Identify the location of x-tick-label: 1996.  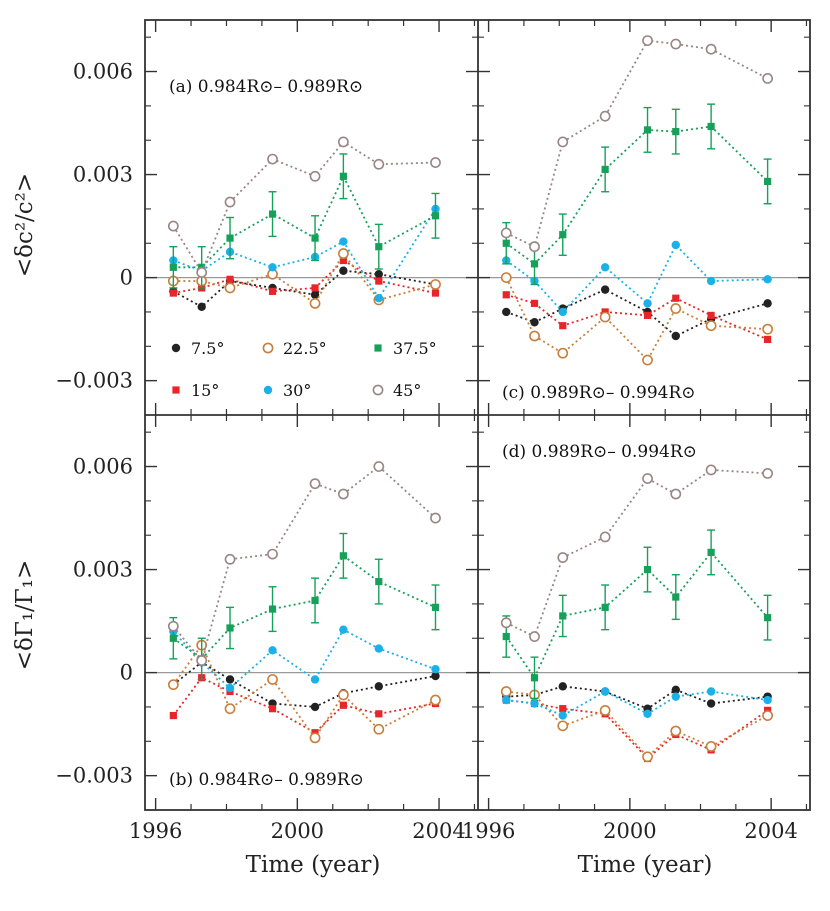
(155, 831).